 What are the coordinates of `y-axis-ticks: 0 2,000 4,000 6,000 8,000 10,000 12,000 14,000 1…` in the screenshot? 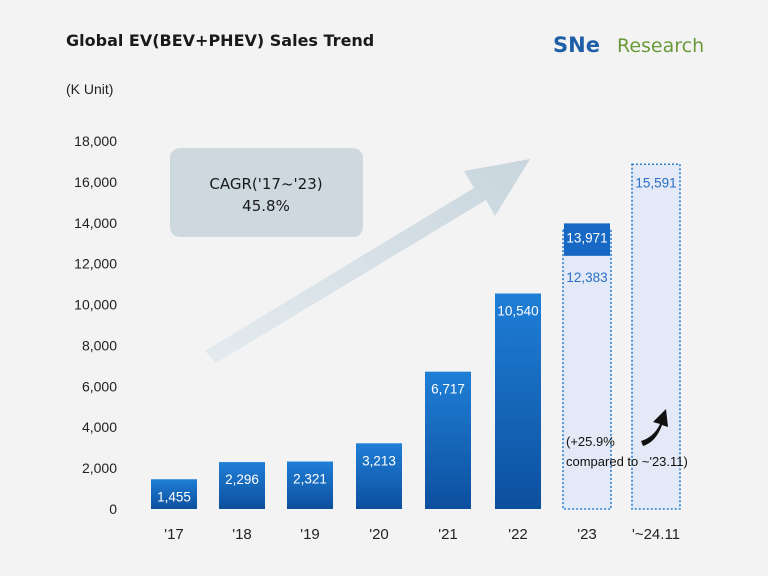 It's located at (95, 325).